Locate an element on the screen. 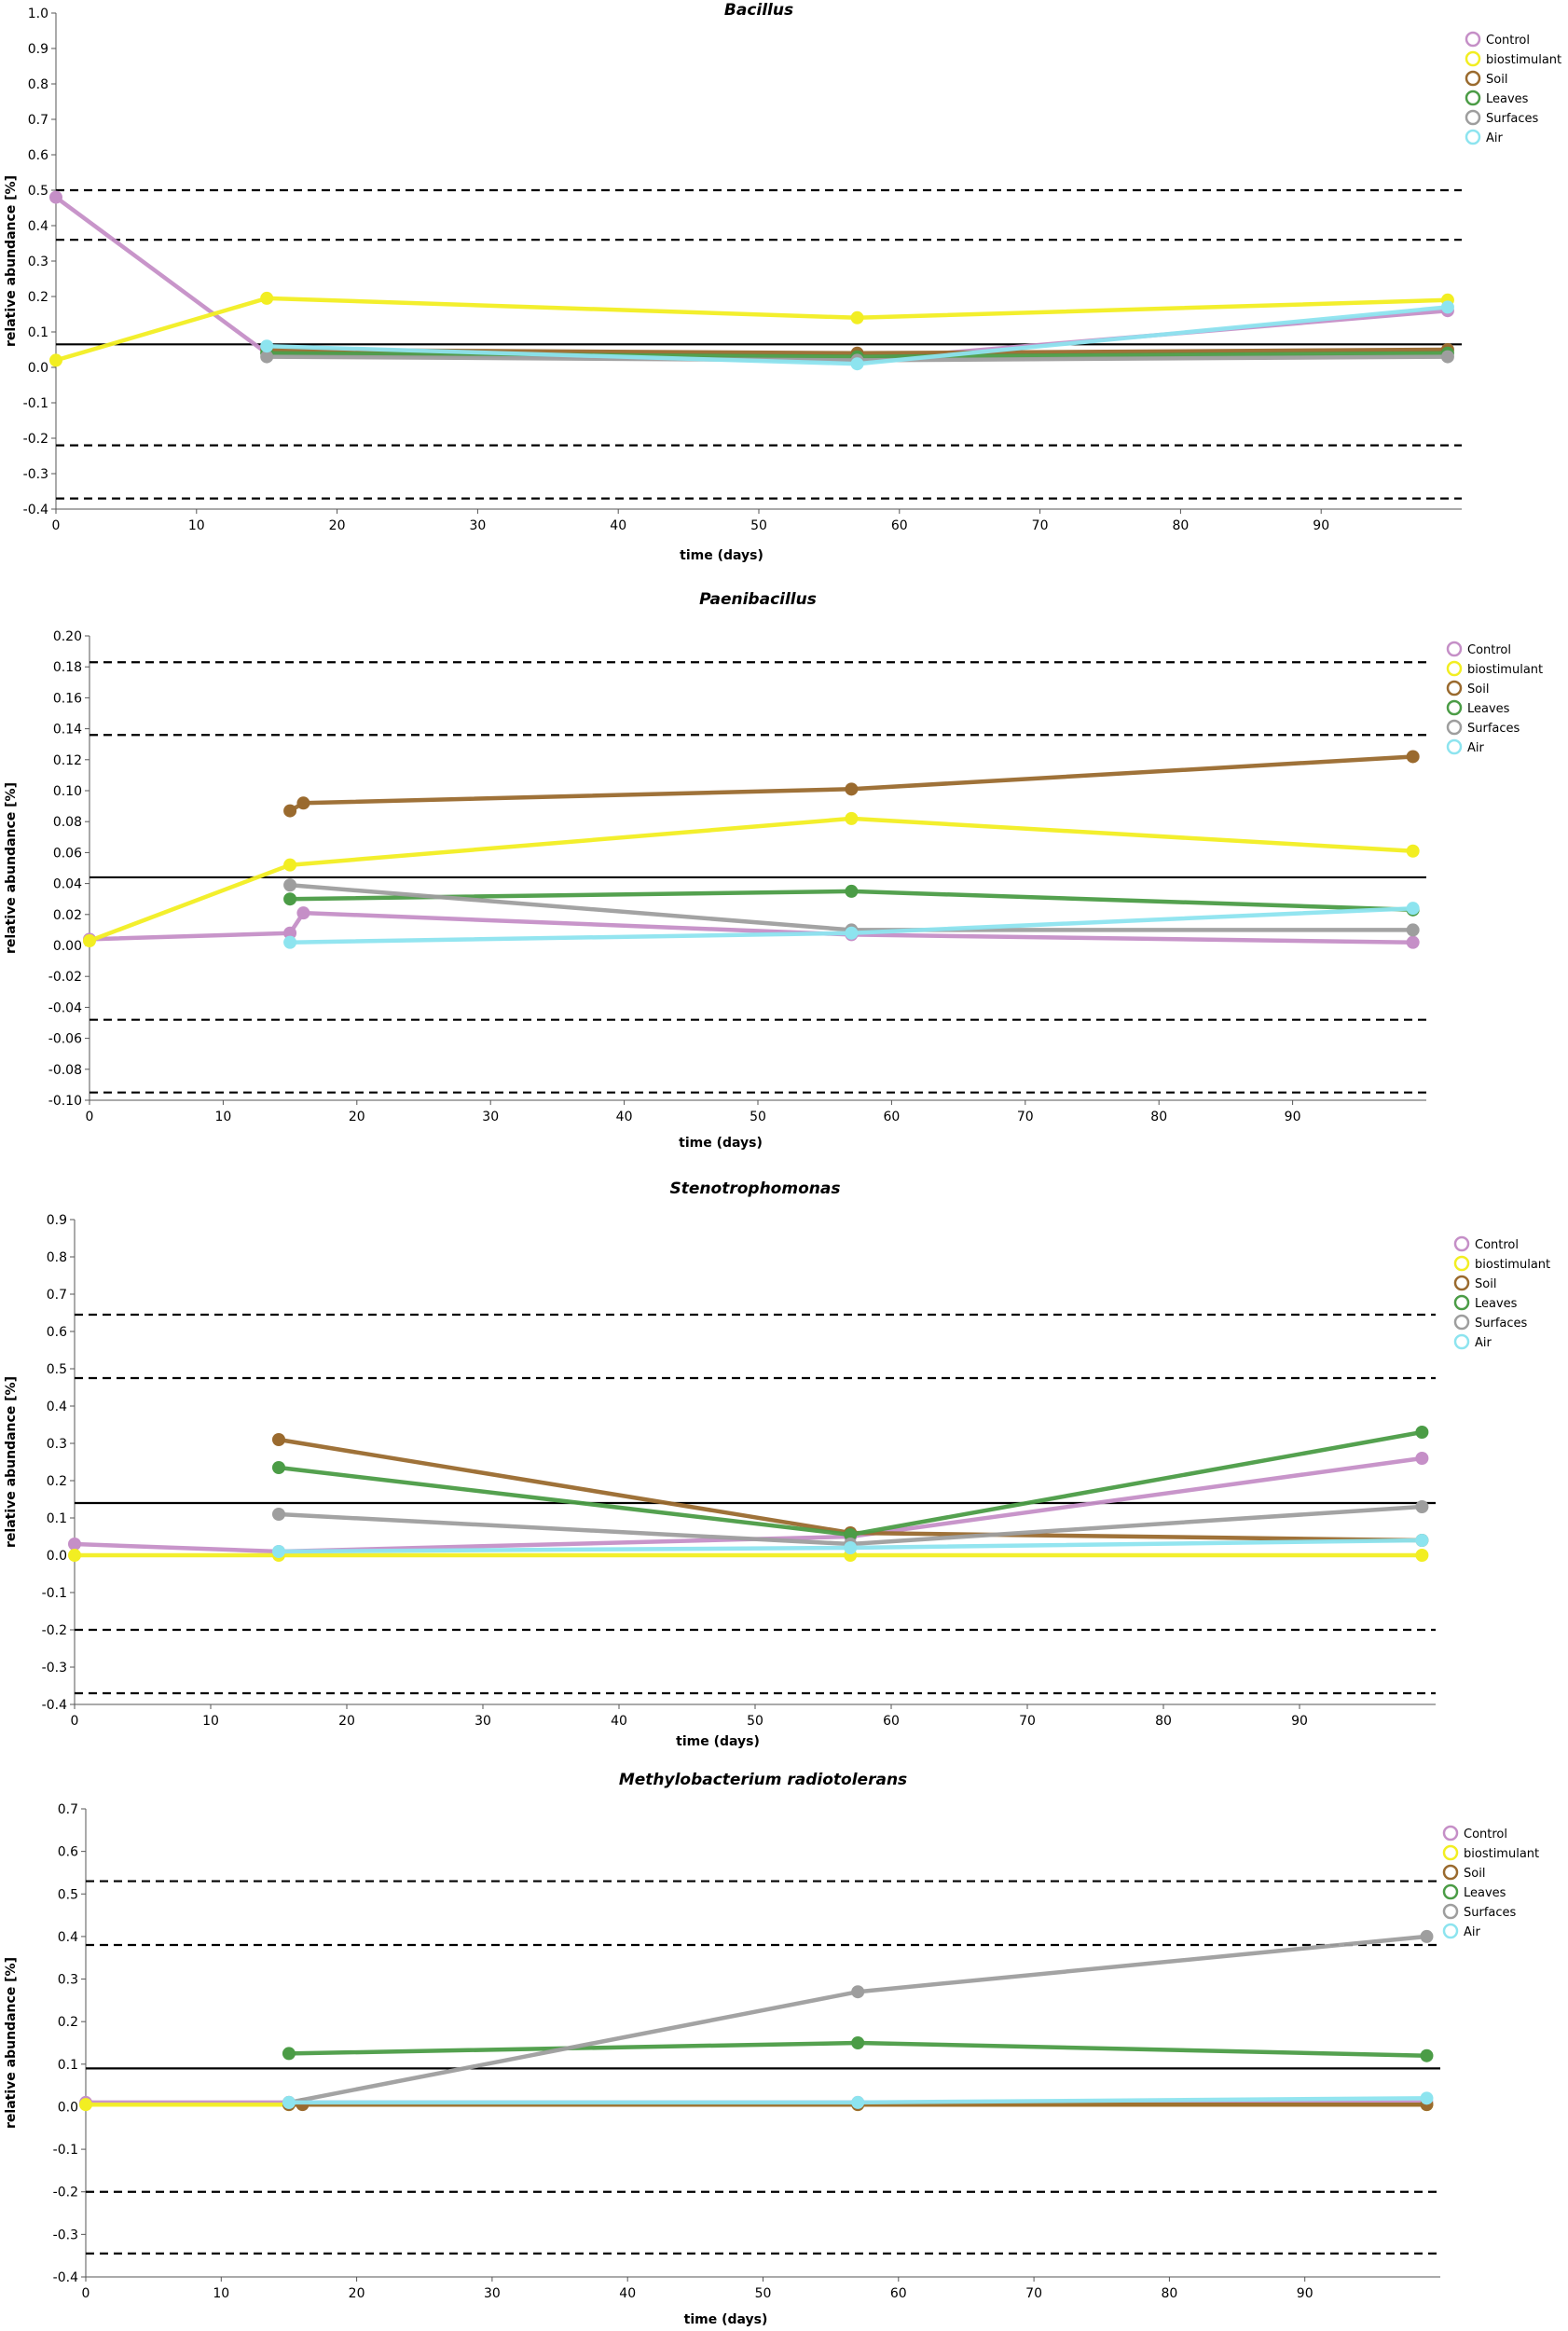  y-tick-label: 0.00 is located at coordinates (67, 946).